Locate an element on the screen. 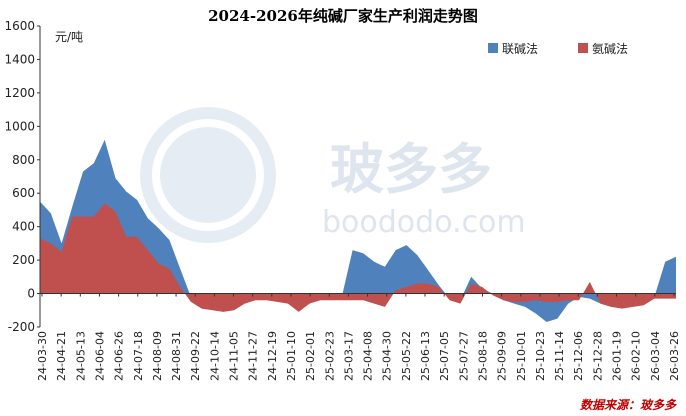 The width and height of the screenshot is (686, 416). watermark-logo-ring is located at coordinates (208, 175).